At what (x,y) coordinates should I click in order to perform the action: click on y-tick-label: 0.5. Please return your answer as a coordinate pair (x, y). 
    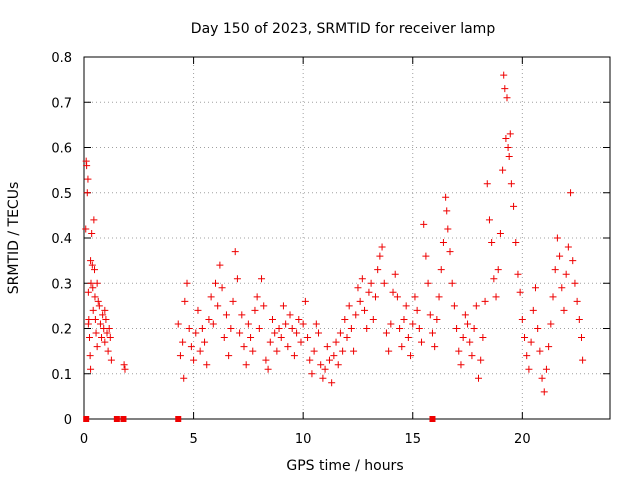
    Looking at the image, I should click on (61, 194).